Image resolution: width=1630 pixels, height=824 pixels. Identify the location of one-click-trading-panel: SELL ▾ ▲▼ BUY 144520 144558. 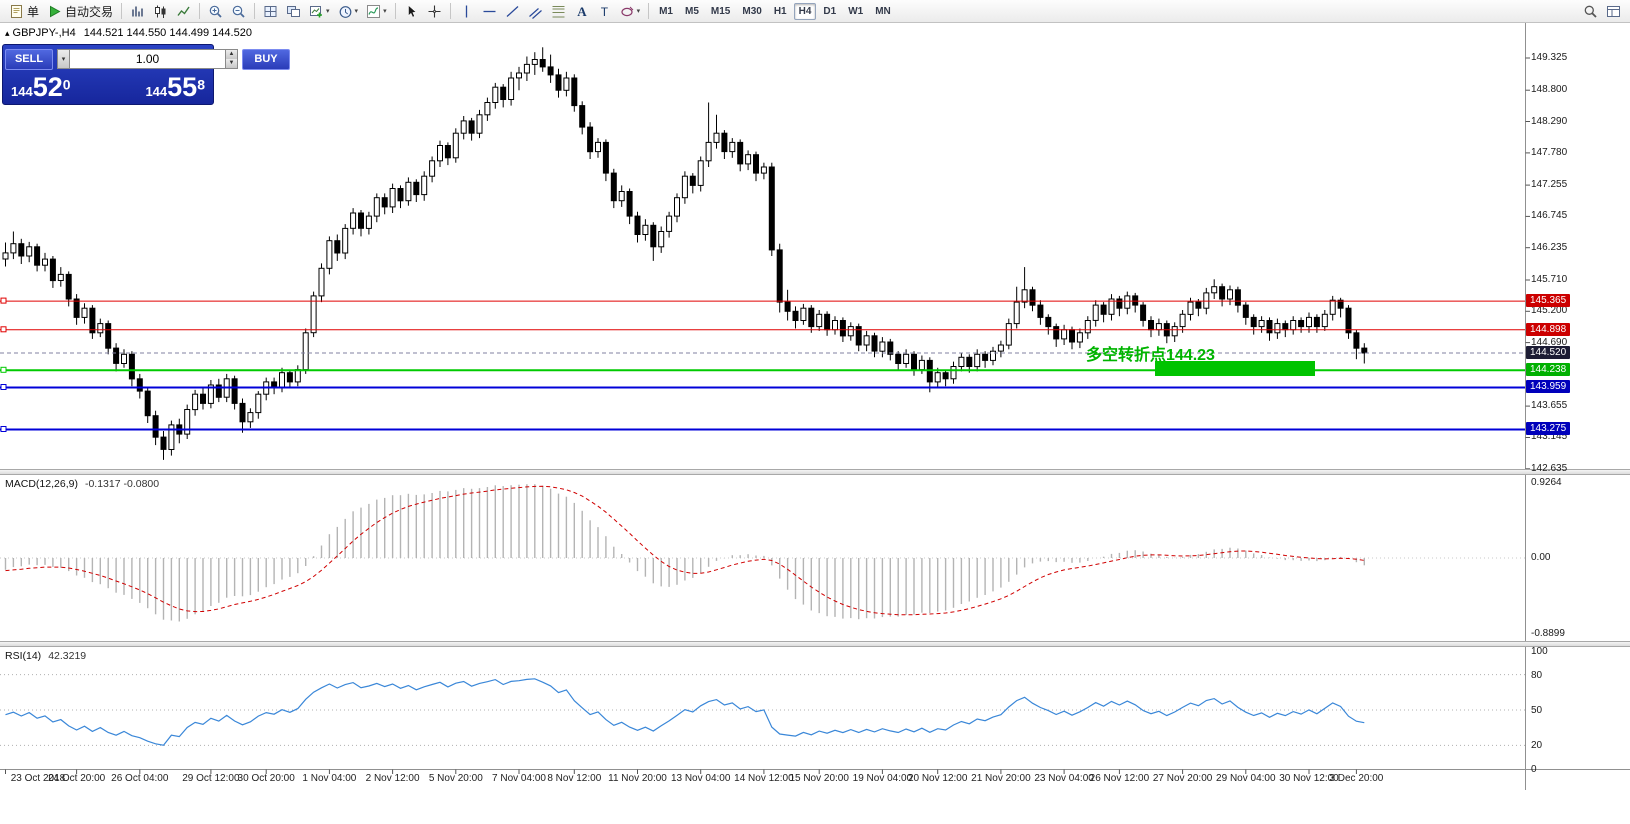
(146, 74).